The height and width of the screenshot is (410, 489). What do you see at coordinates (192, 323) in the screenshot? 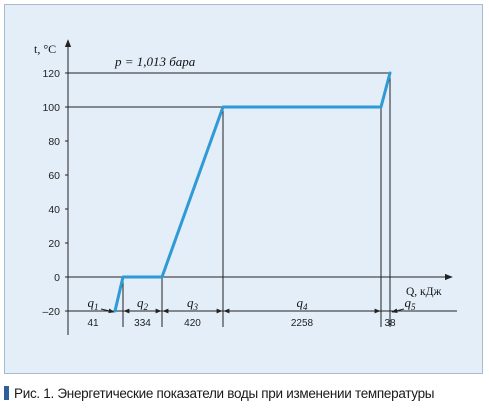
I see `segment-energy-label: 420` at bounding box center [192, 323].